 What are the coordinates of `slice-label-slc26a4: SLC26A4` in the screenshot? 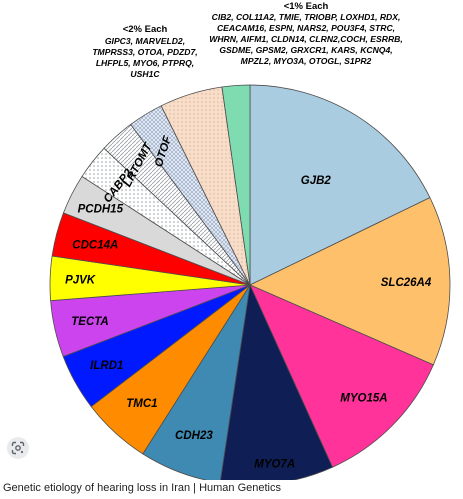 It's located at (406, 283).